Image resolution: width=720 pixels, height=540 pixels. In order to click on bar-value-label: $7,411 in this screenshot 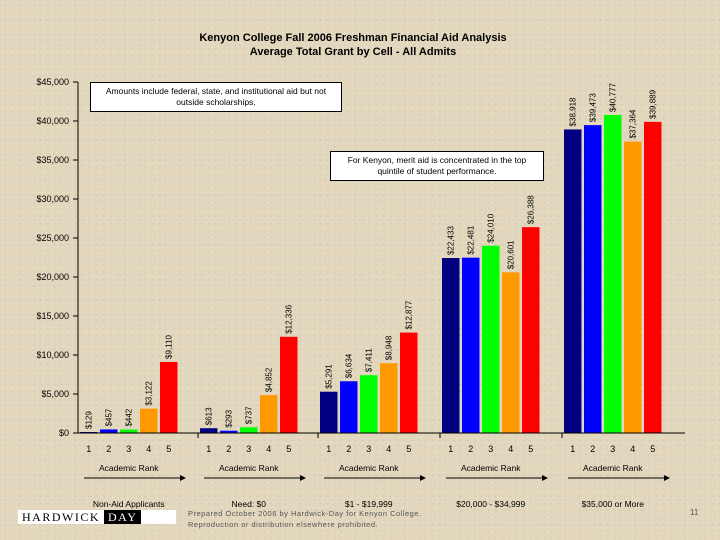, I will do `click(369, 360)`.